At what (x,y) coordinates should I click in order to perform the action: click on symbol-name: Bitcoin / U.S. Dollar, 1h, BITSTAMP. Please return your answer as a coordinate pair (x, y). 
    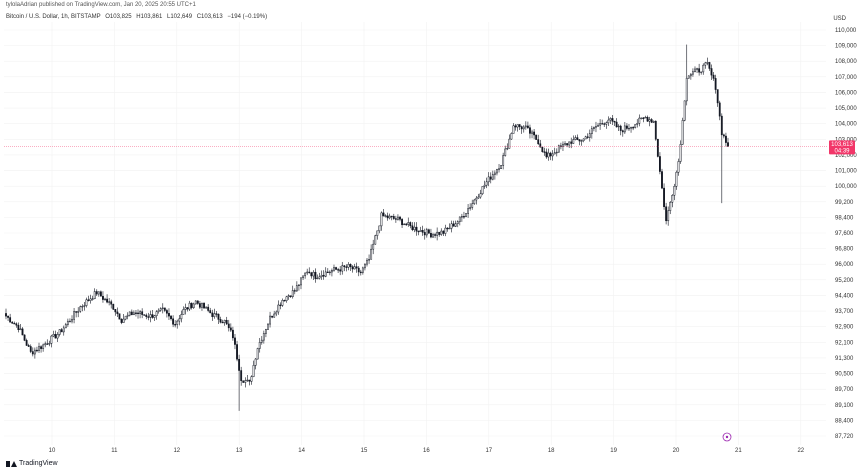
    Looking at the image, I should click on (53, 17).